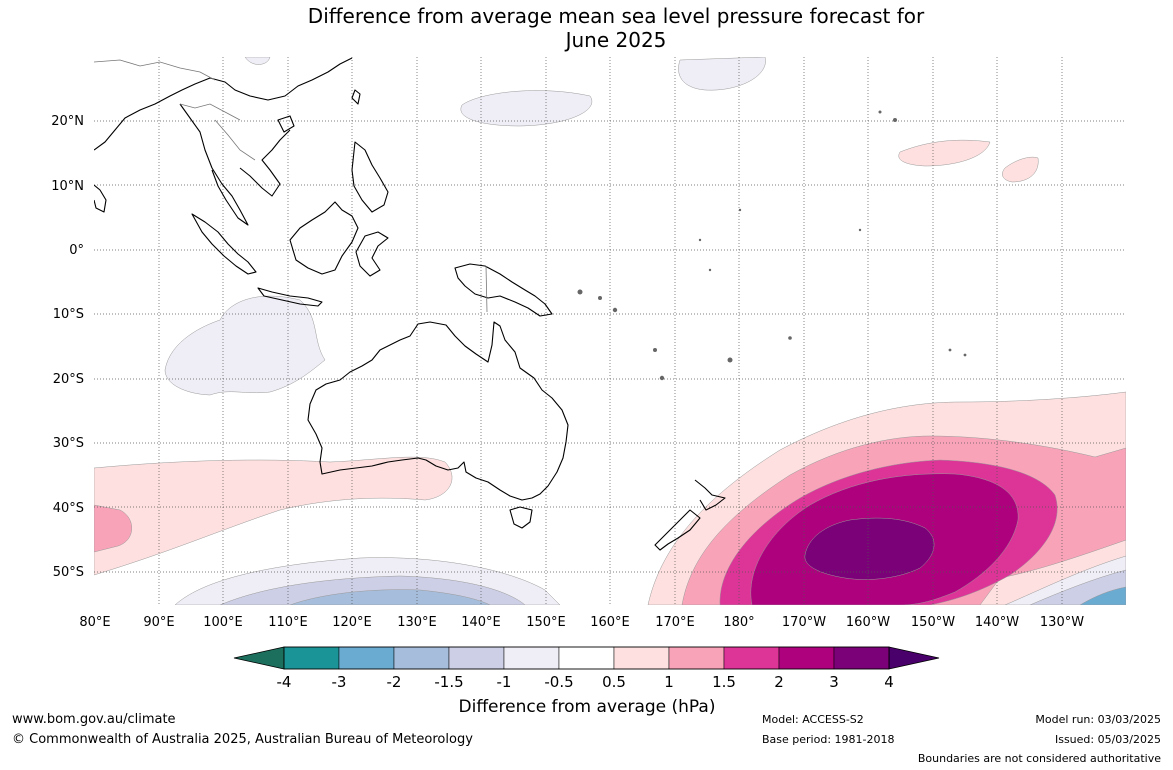  I want to click on colorbar-tick-label: 1, so click(669, 682).